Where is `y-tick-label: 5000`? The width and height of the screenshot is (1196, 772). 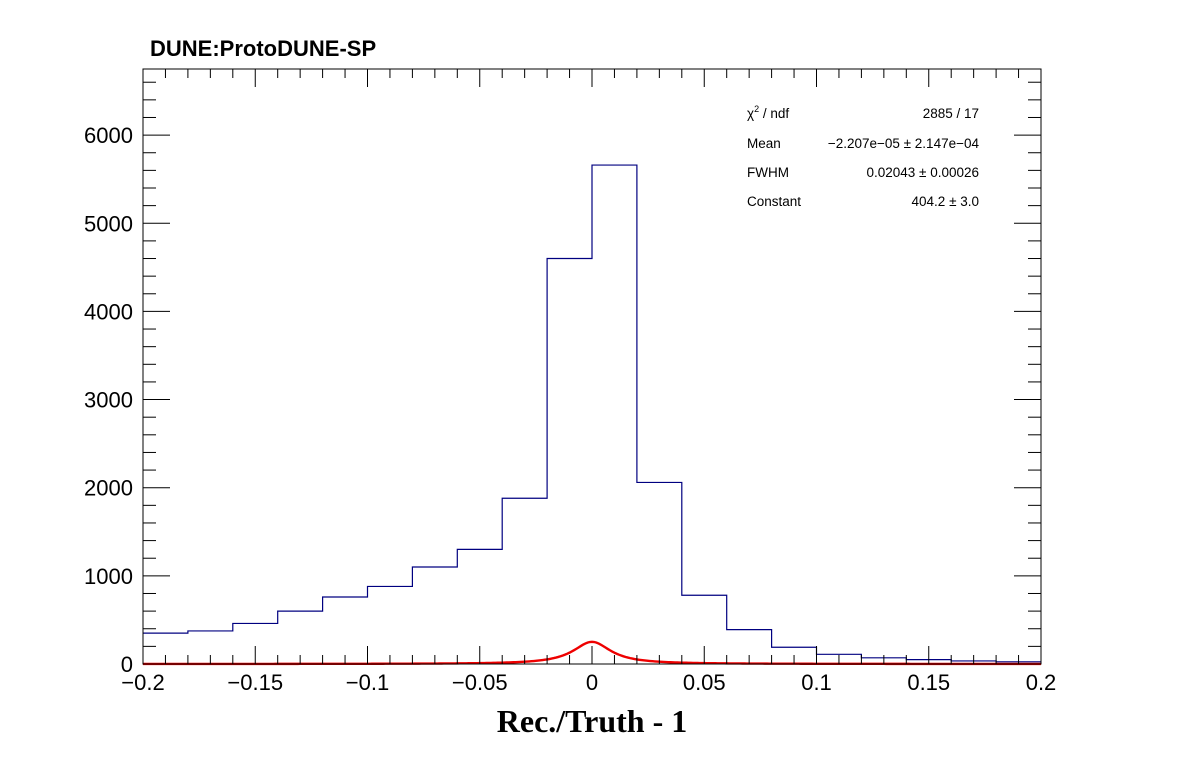
y-tick-label: 5000 is located at coordinates (108, 223).